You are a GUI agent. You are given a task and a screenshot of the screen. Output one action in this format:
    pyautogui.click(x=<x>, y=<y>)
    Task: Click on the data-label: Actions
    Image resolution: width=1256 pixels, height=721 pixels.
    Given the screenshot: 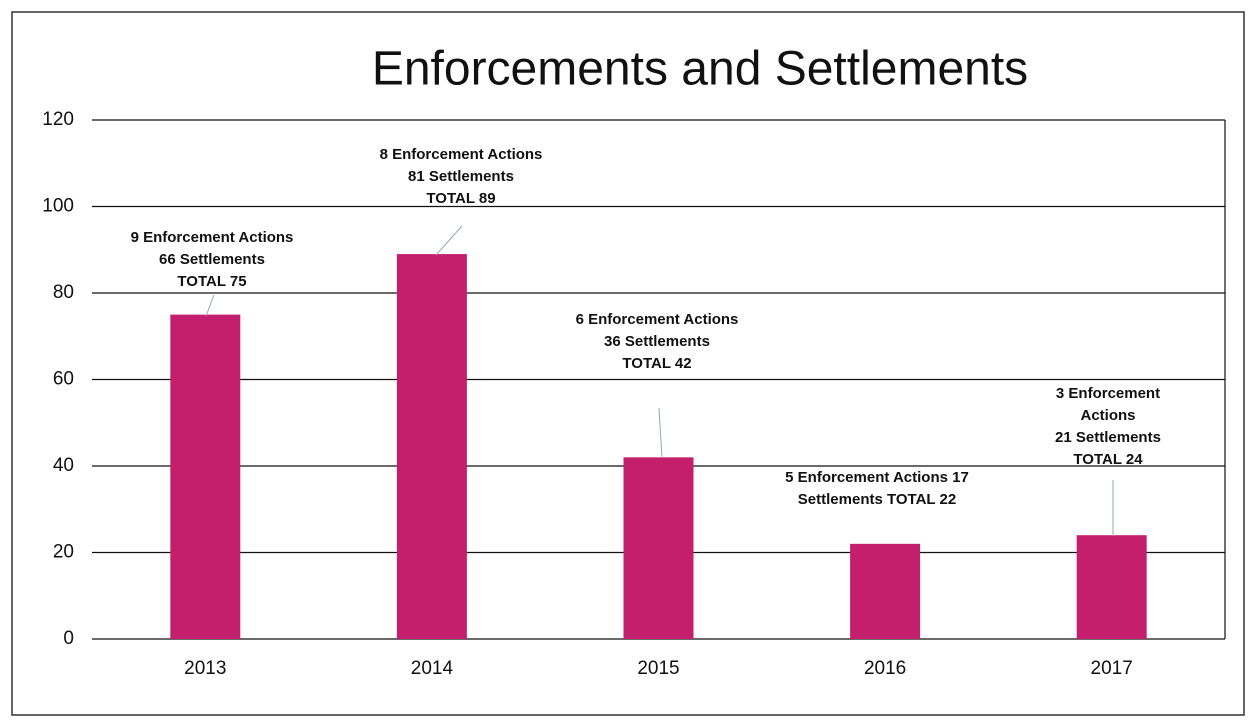 What is the action you would take?
    pyautogui.click(x=1107, y=415)
    